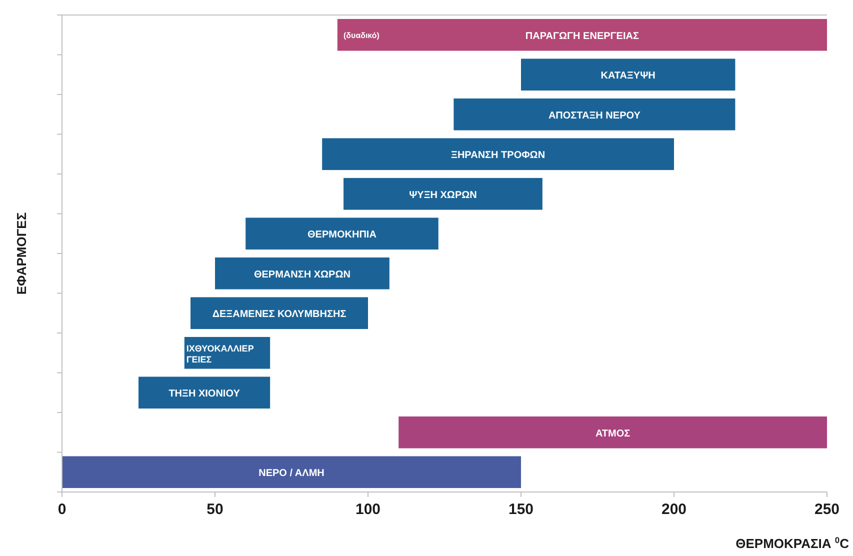  What do you see at coordinates (215, 509) in the screenshot?
I see `x-tick-label: 50` at bounding box center [215, 509].